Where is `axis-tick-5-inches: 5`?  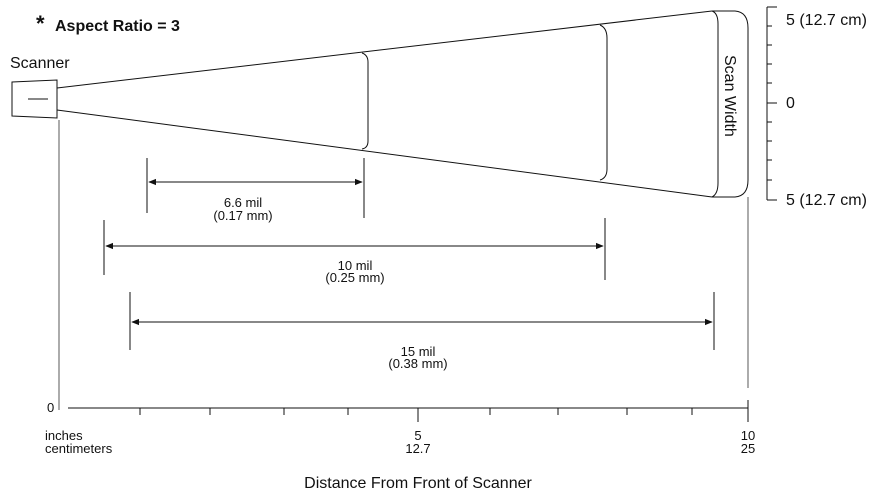
axis-tick-5-inches: 5 is located at coordinates (417, 435).